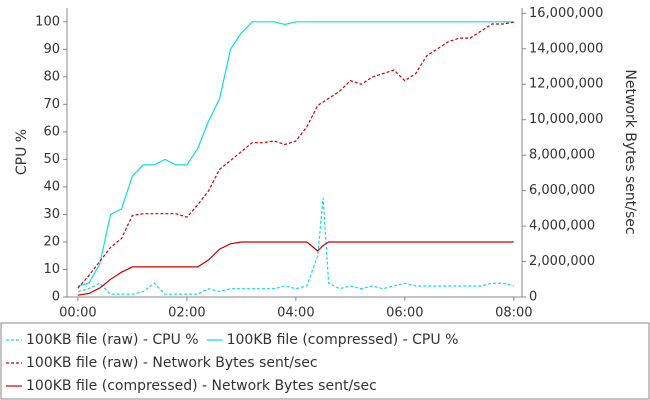  What do you see at coordinates (112, 340) in the screenshot?
I see `legend-label: 100KB file (raw) - CPU %` at bounding box center [112, 340].